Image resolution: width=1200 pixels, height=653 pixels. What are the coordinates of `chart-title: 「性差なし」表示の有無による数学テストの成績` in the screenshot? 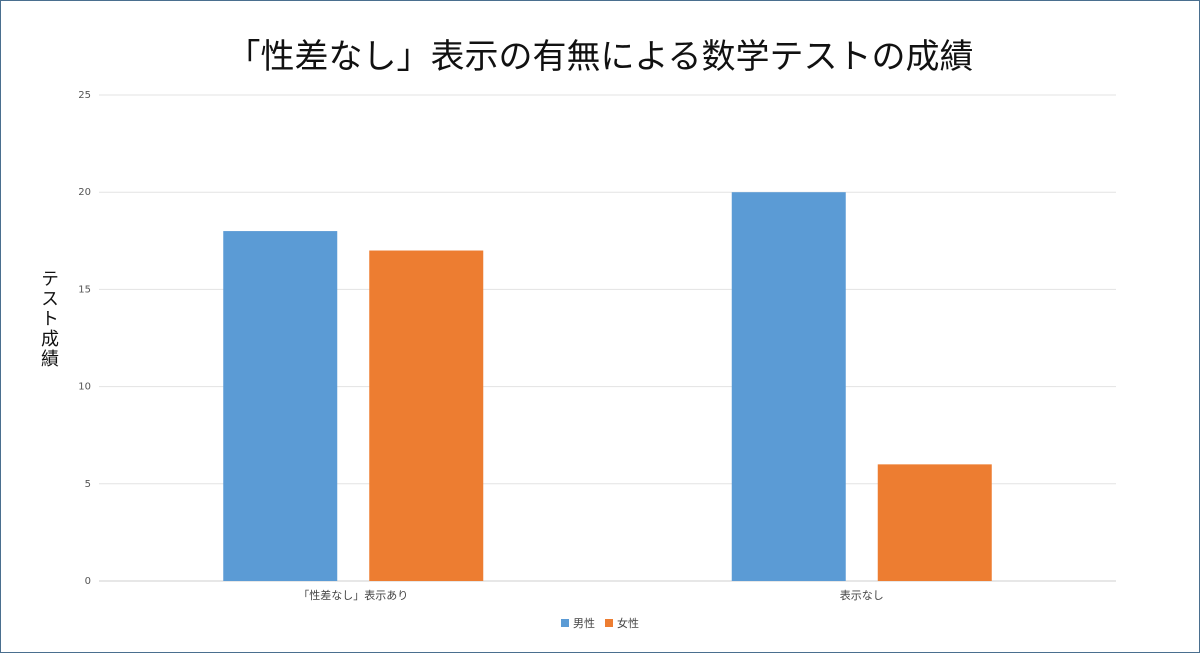 It's located at (600, 57).